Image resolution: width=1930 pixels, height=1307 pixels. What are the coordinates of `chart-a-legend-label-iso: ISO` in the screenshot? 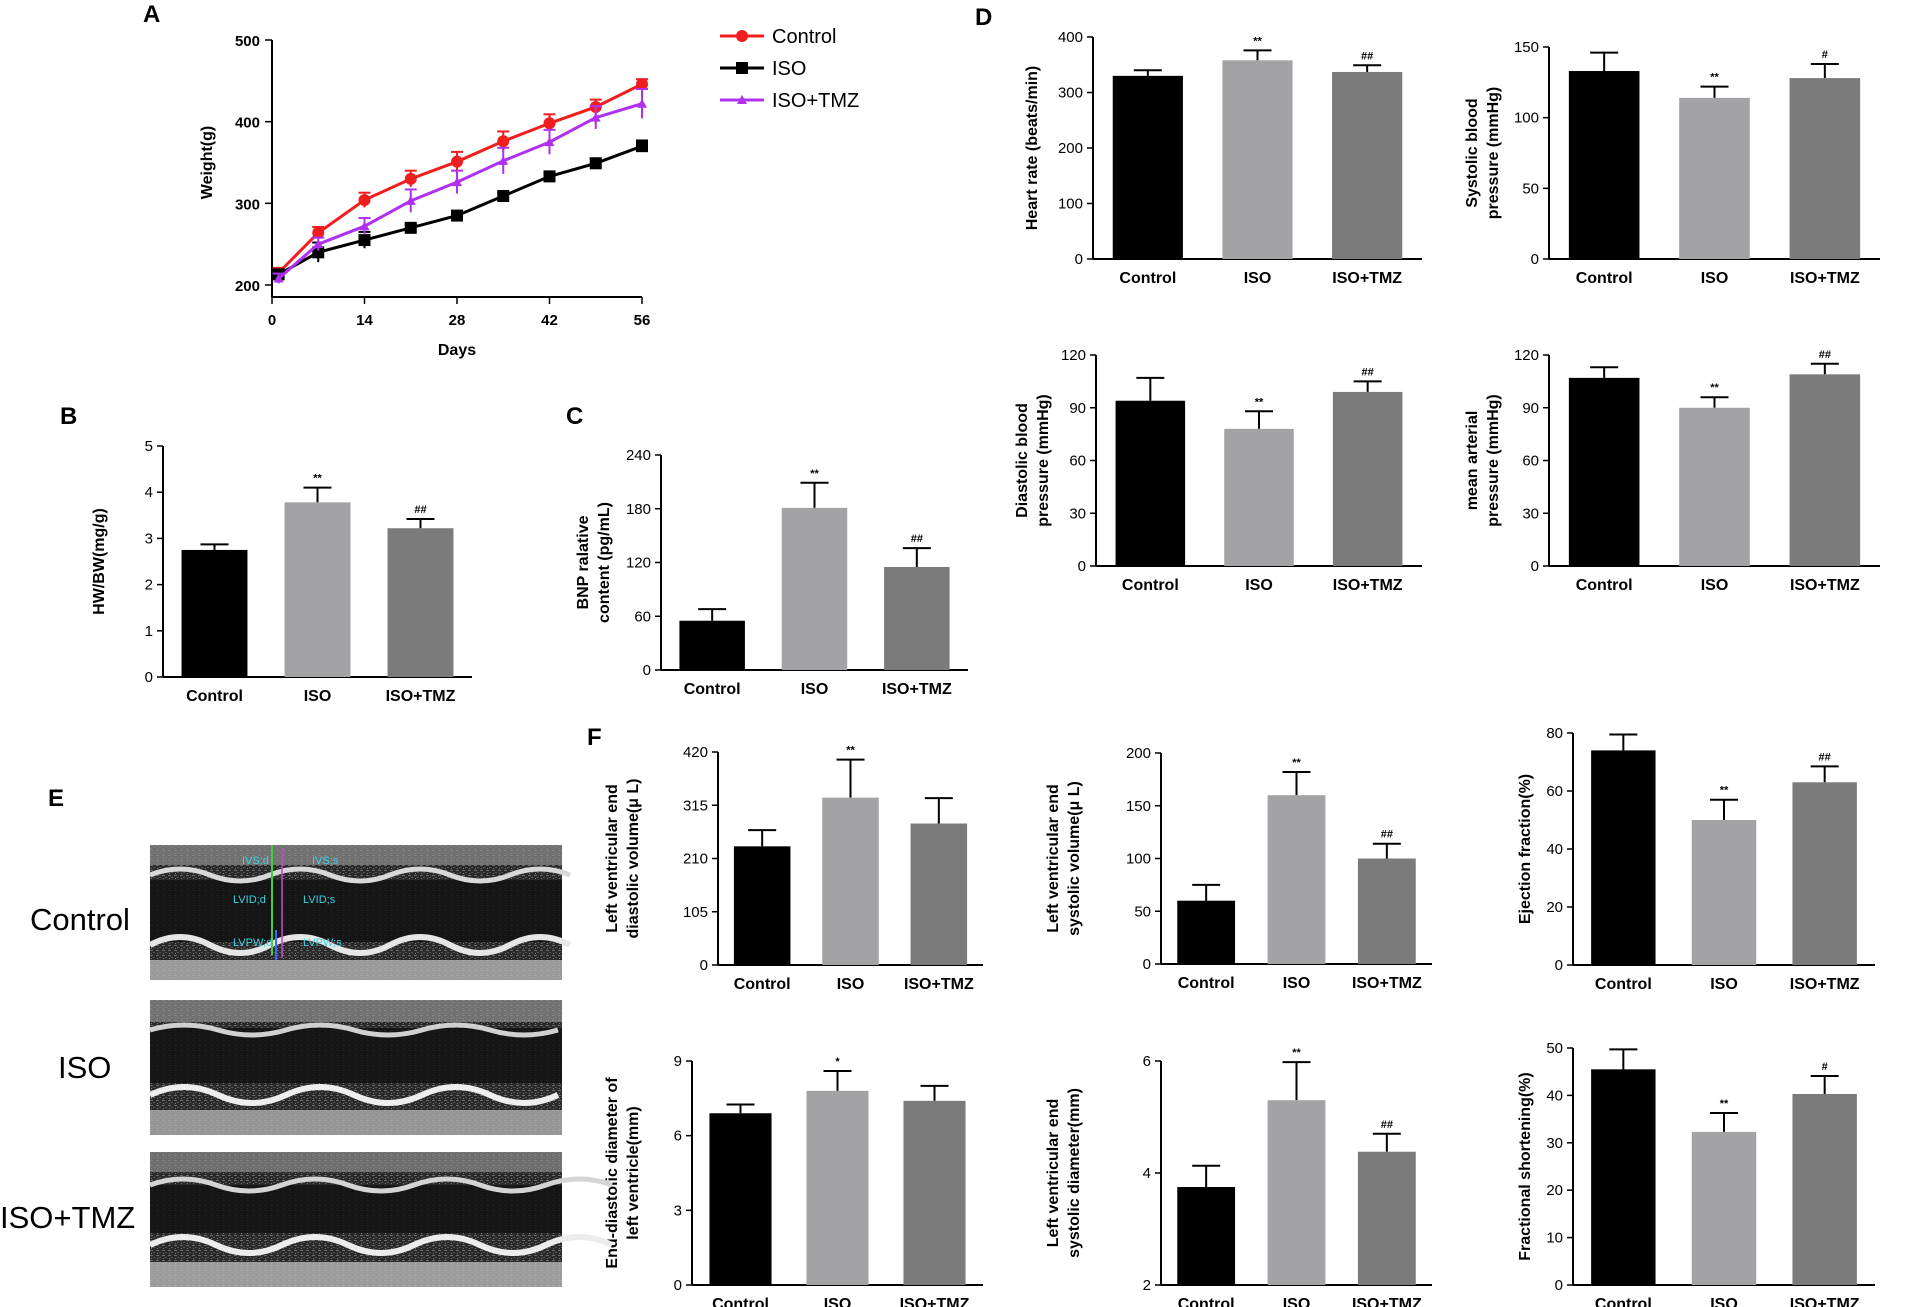 It's located at (789, 69).